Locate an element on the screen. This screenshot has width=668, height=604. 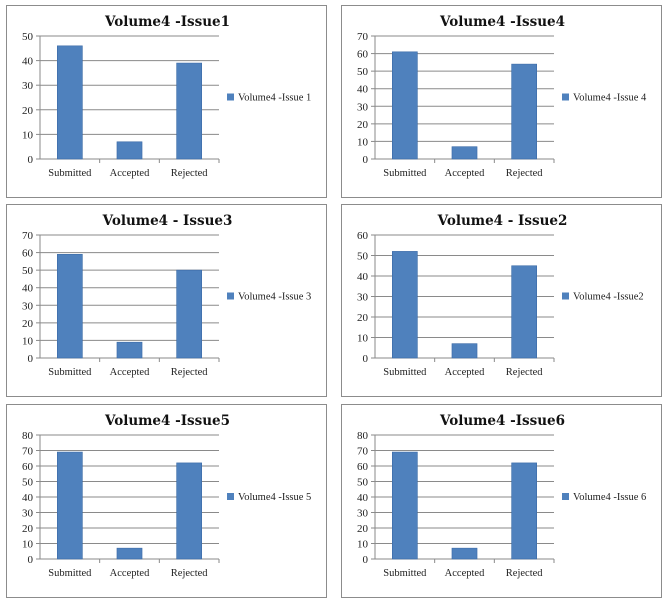
chart-title: Volume4 -Issue4 is located at coordinates (502, 22).